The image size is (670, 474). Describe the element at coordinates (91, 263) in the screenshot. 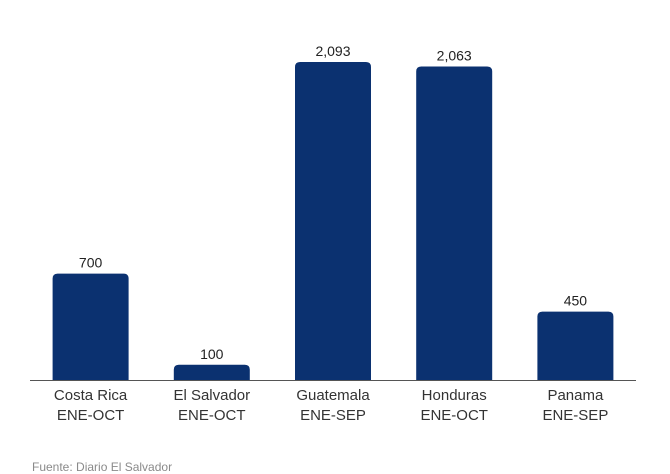

I see `value-label-0: 700` at that location.